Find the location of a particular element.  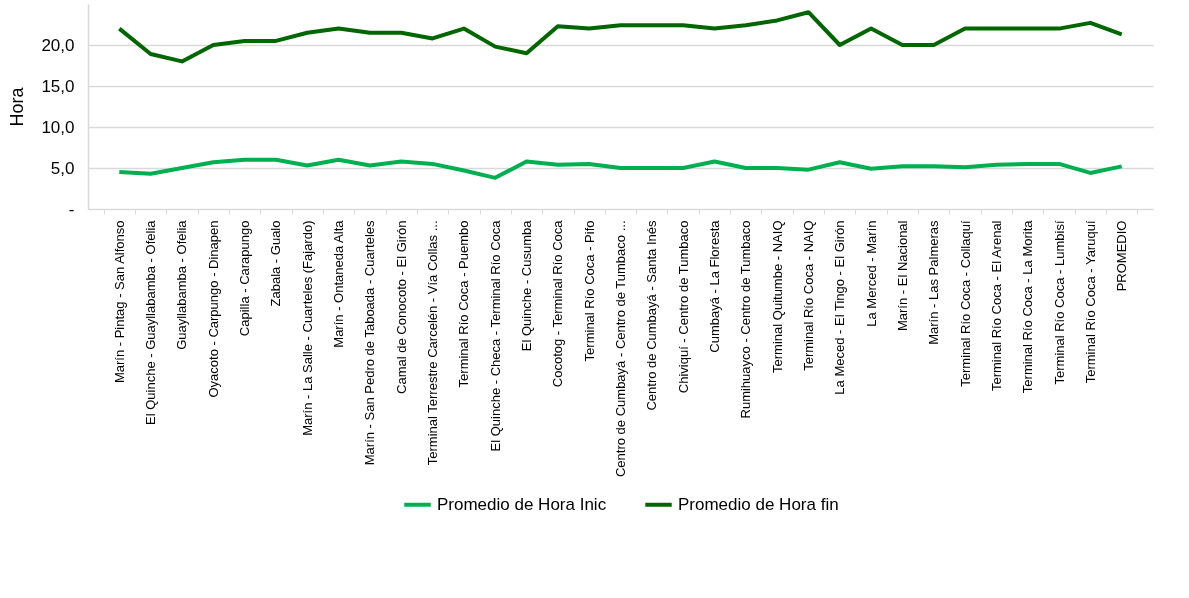

y-tick-label: 15,0 is located at coordinates (58, 86).